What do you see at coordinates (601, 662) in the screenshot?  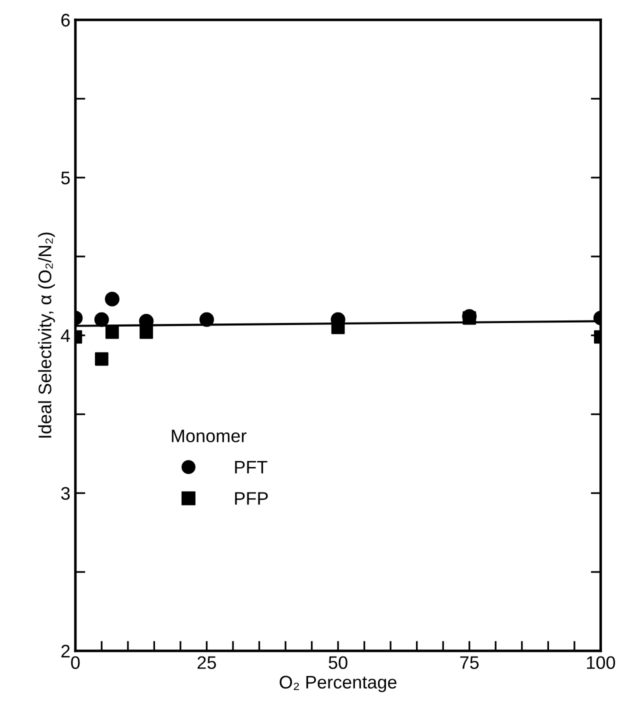 I see `x-tick-label: 100` at bounding box center [601, 662].